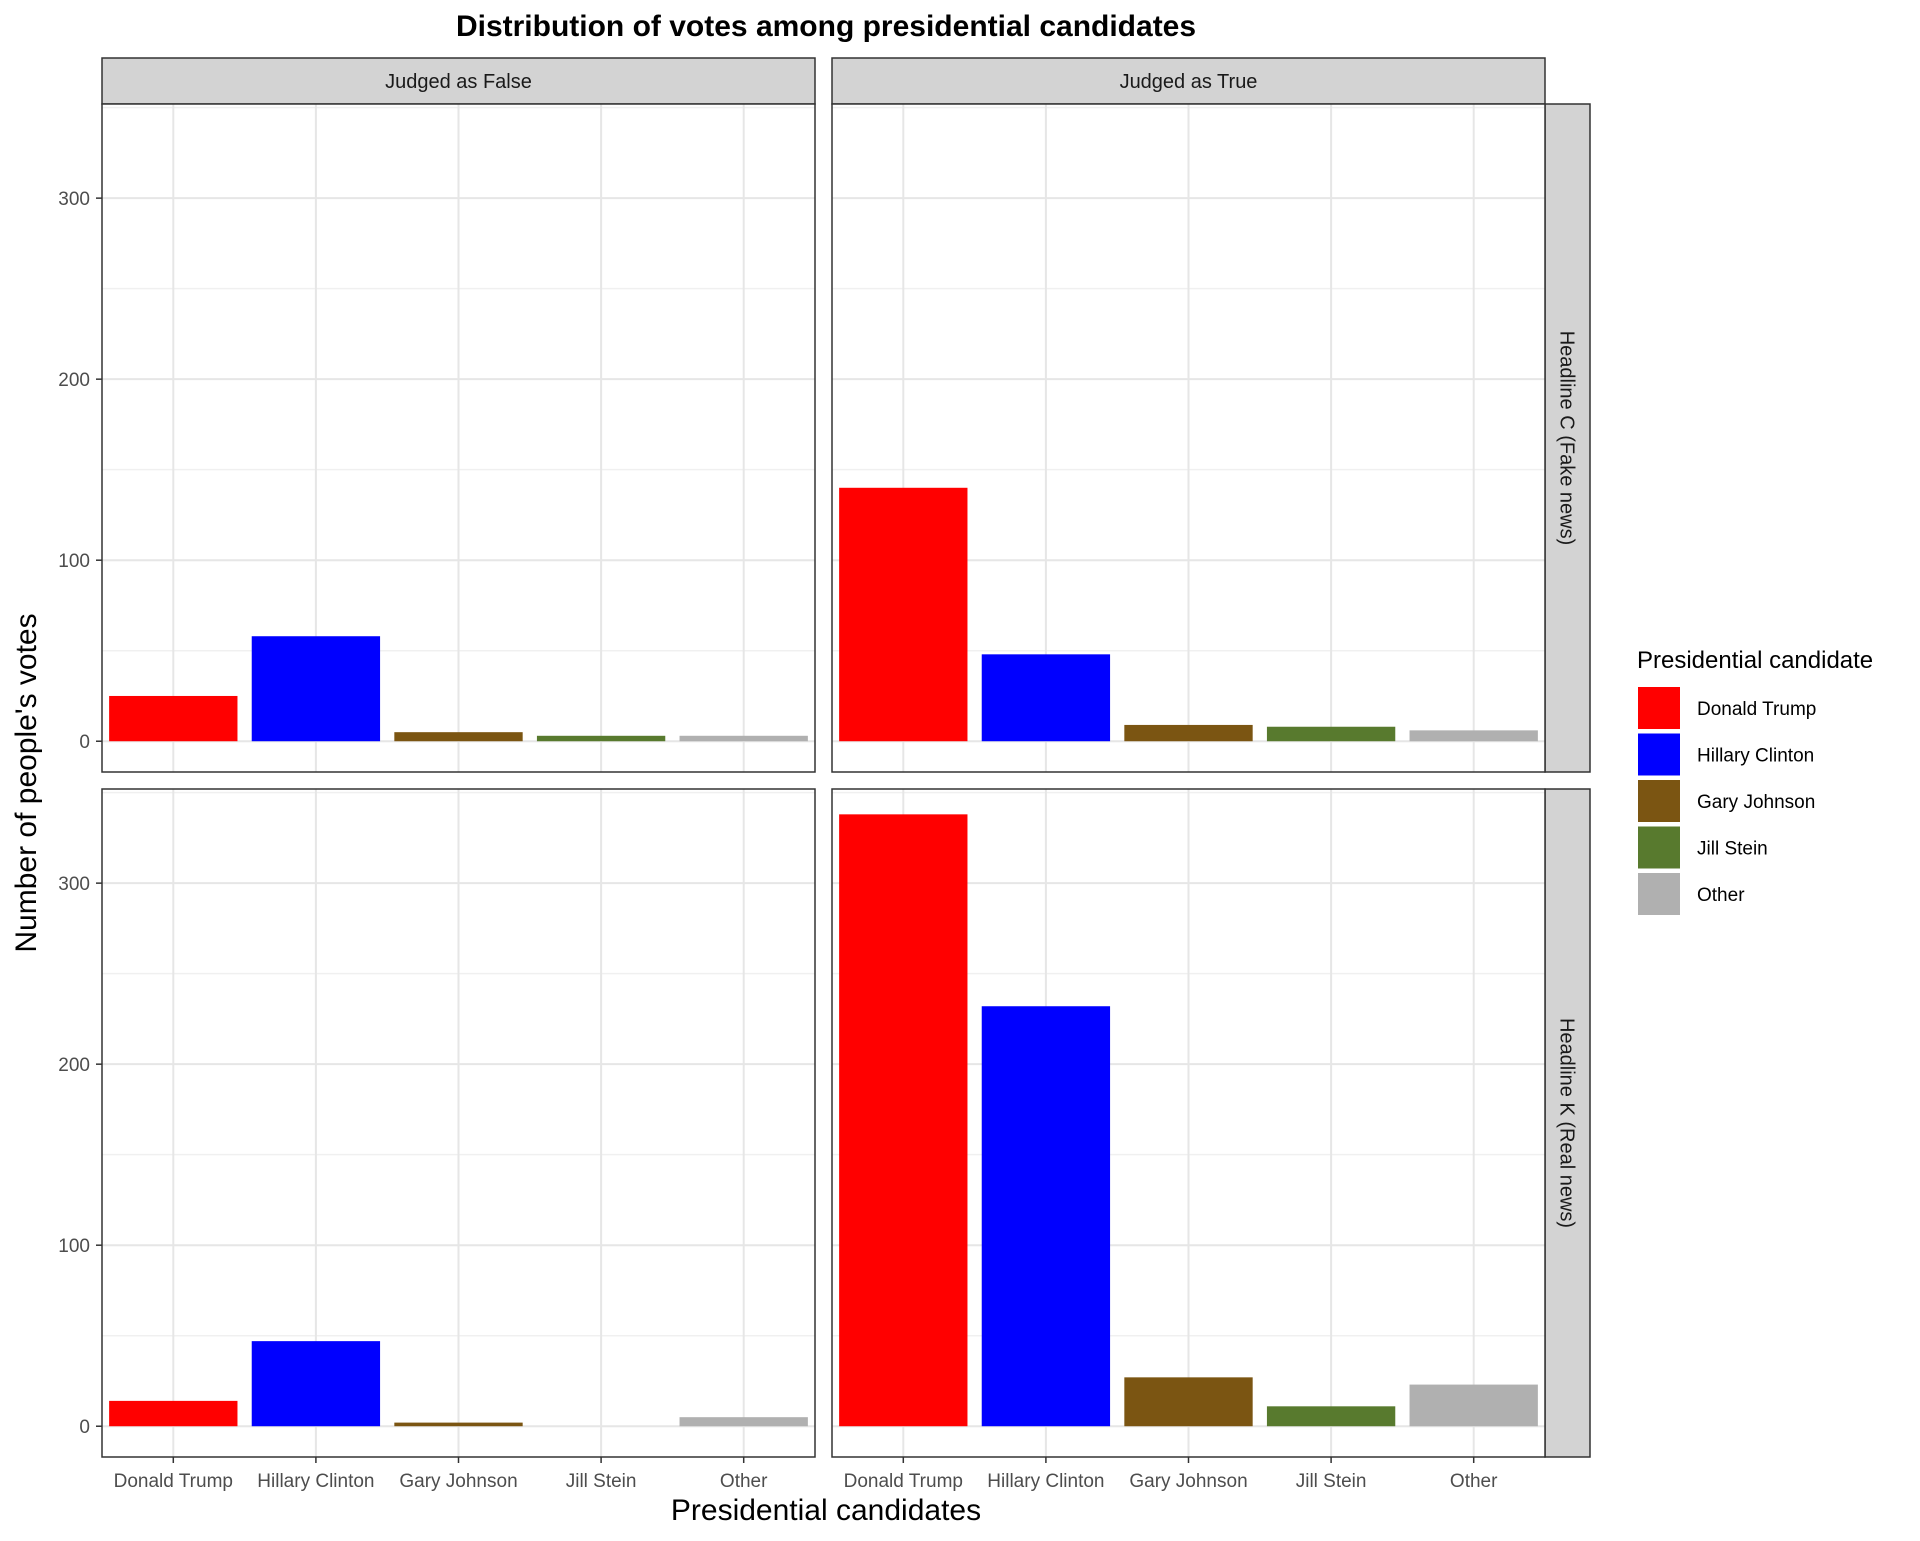  I want to click on legend-key-jill-stein, so click(1659, 847).